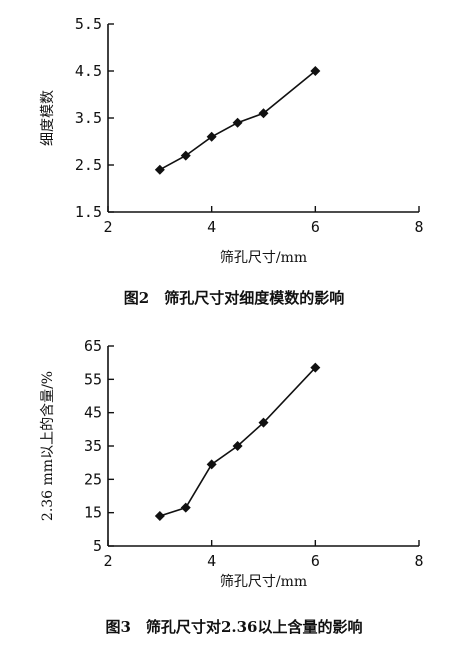  I want to click on figure-caption: 图3 筛孔尺寸对2.36以上含量的影响, so click(234, 627).